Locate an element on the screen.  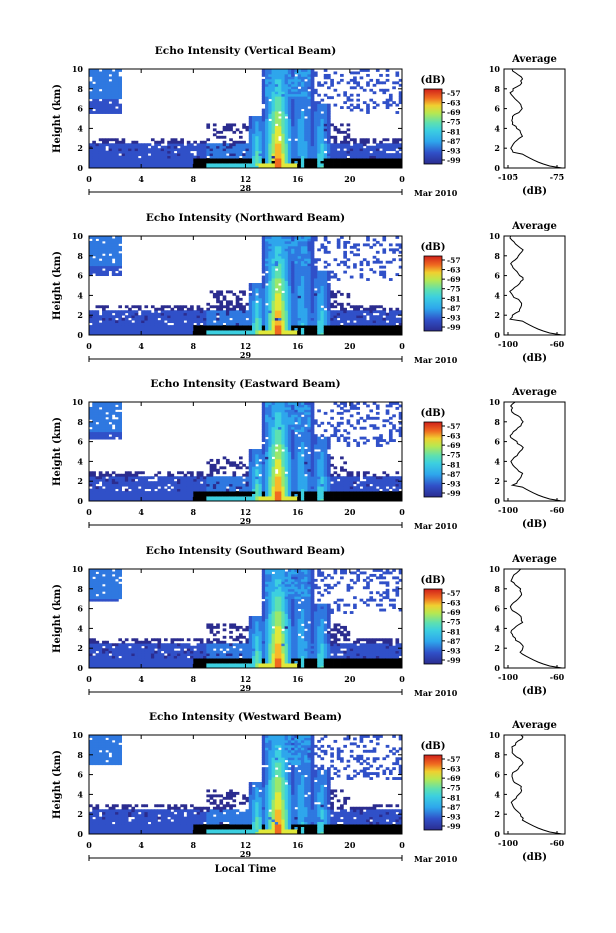
x-tick-label: 20 is located at coordinates (350, 179).